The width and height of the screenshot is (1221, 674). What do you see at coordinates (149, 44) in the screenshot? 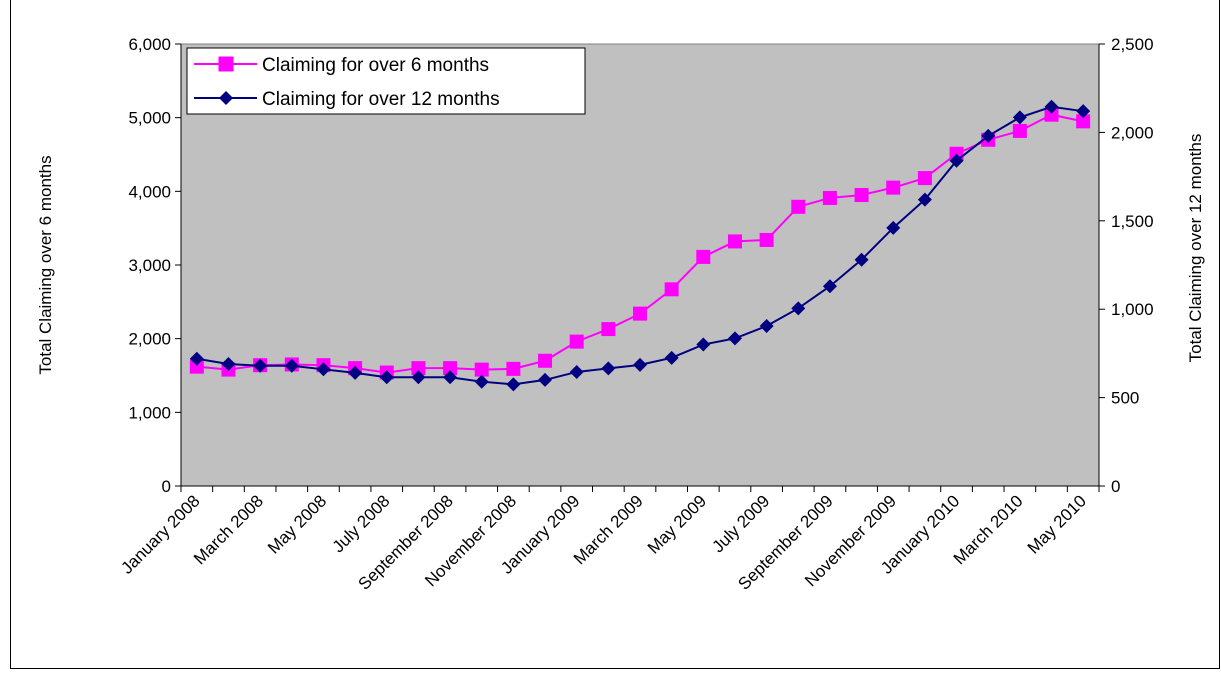
I see `y-left-tick-label: 6,000` at bounding box center [149, 44].